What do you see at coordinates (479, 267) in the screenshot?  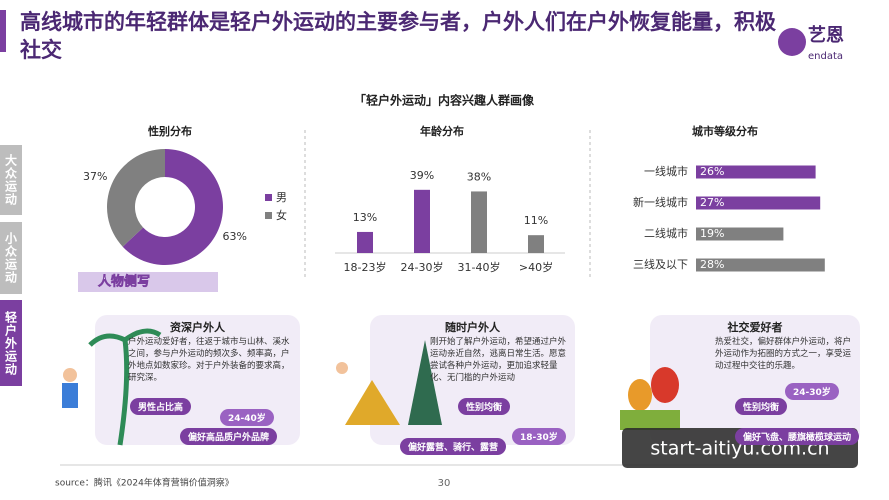 I see `x-tick-label: 31-40岁` at bounding box center [479, 267].